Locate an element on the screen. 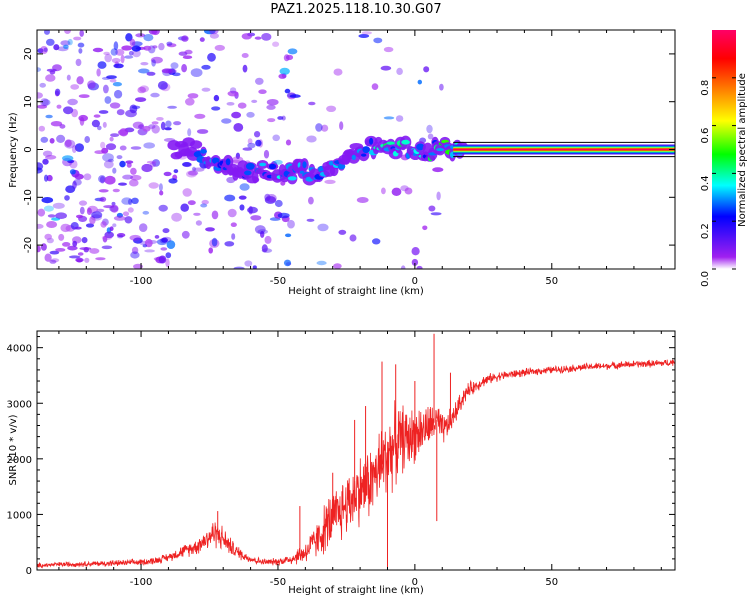 Image resolution: width=750 pixels, height=600 pixels. y-tick-label: 3000 is located at coordinates (19, 404).